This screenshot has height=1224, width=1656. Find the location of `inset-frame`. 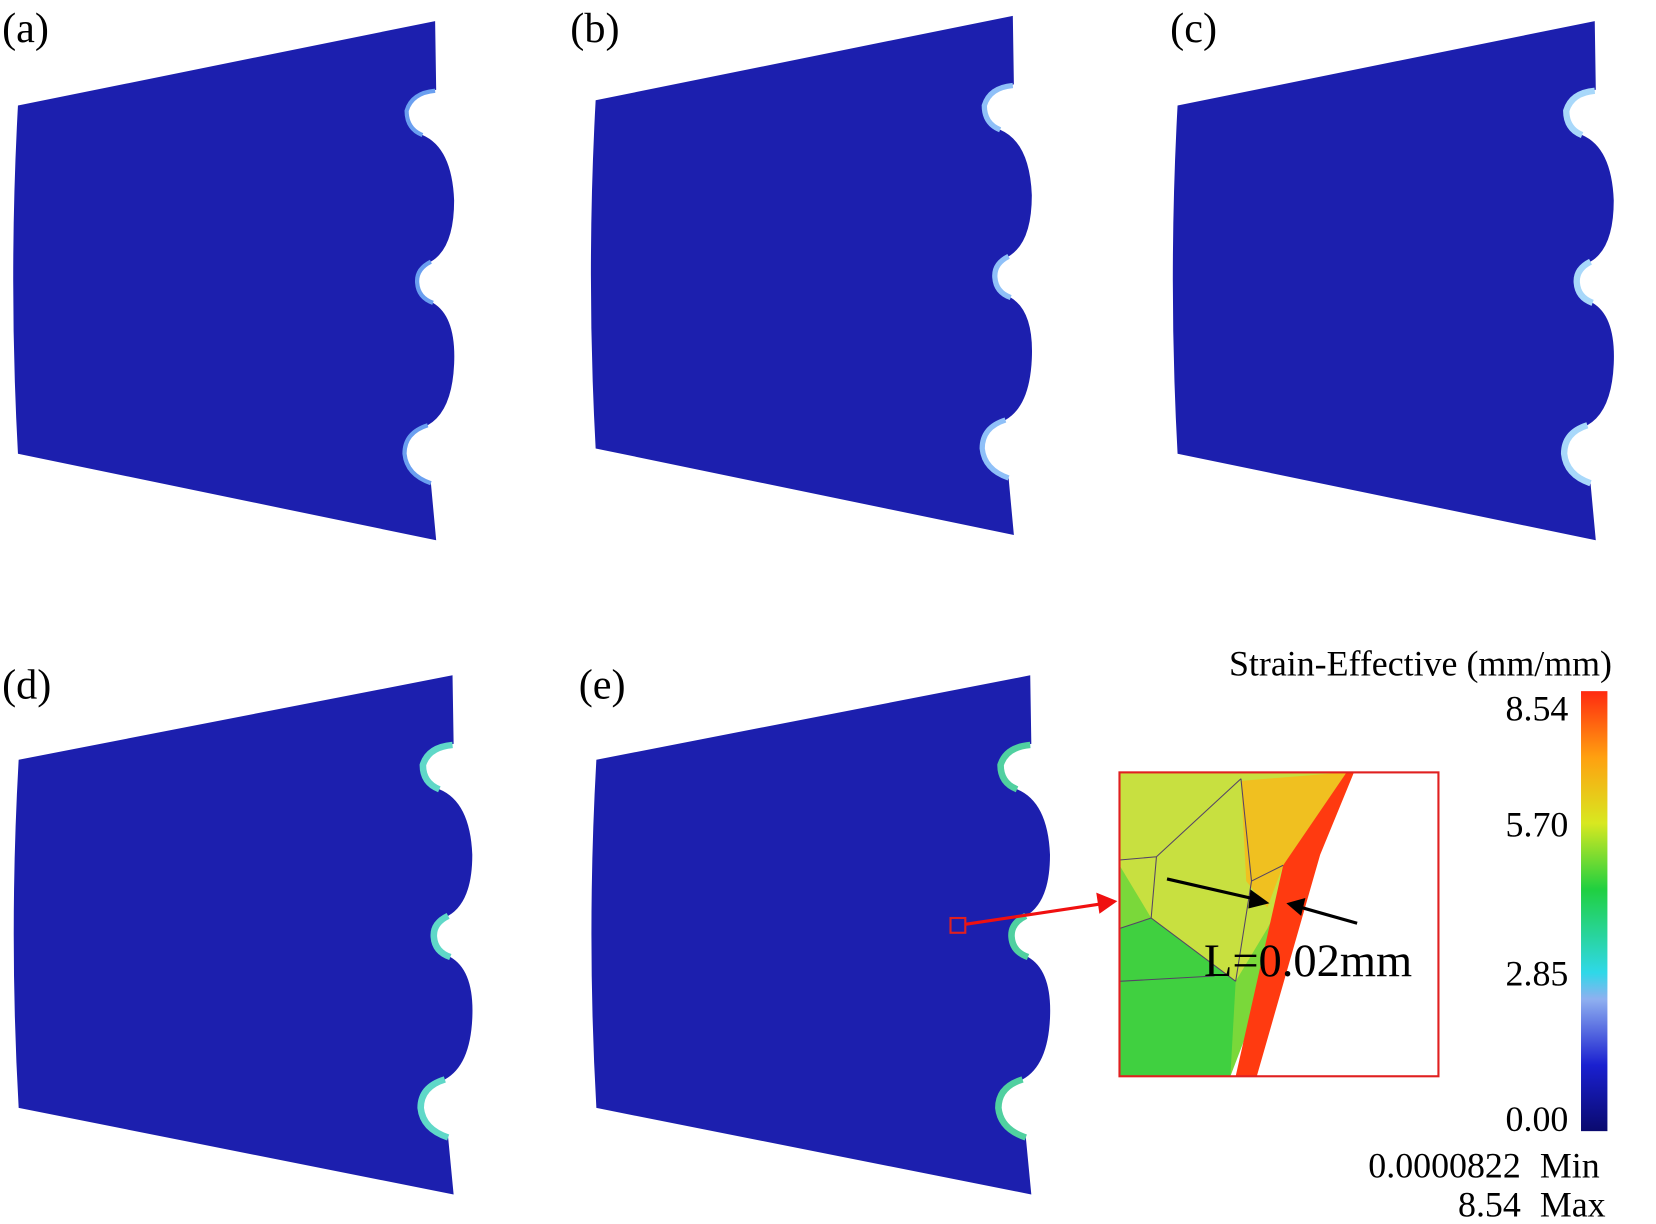

inset-frame is located at coordinates (1279, 924).